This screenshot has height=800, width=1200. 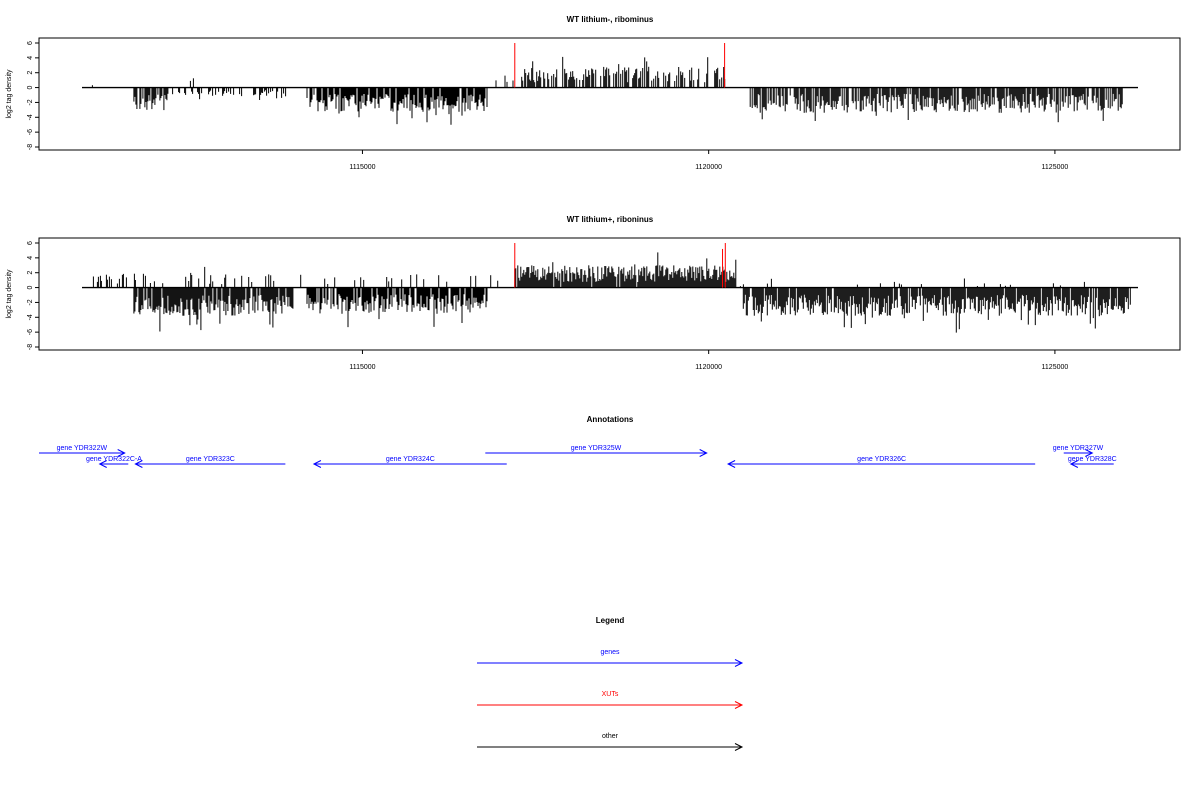 I want to click on gene-feature: gene YDR322C-A, so click(x=114, y=462).